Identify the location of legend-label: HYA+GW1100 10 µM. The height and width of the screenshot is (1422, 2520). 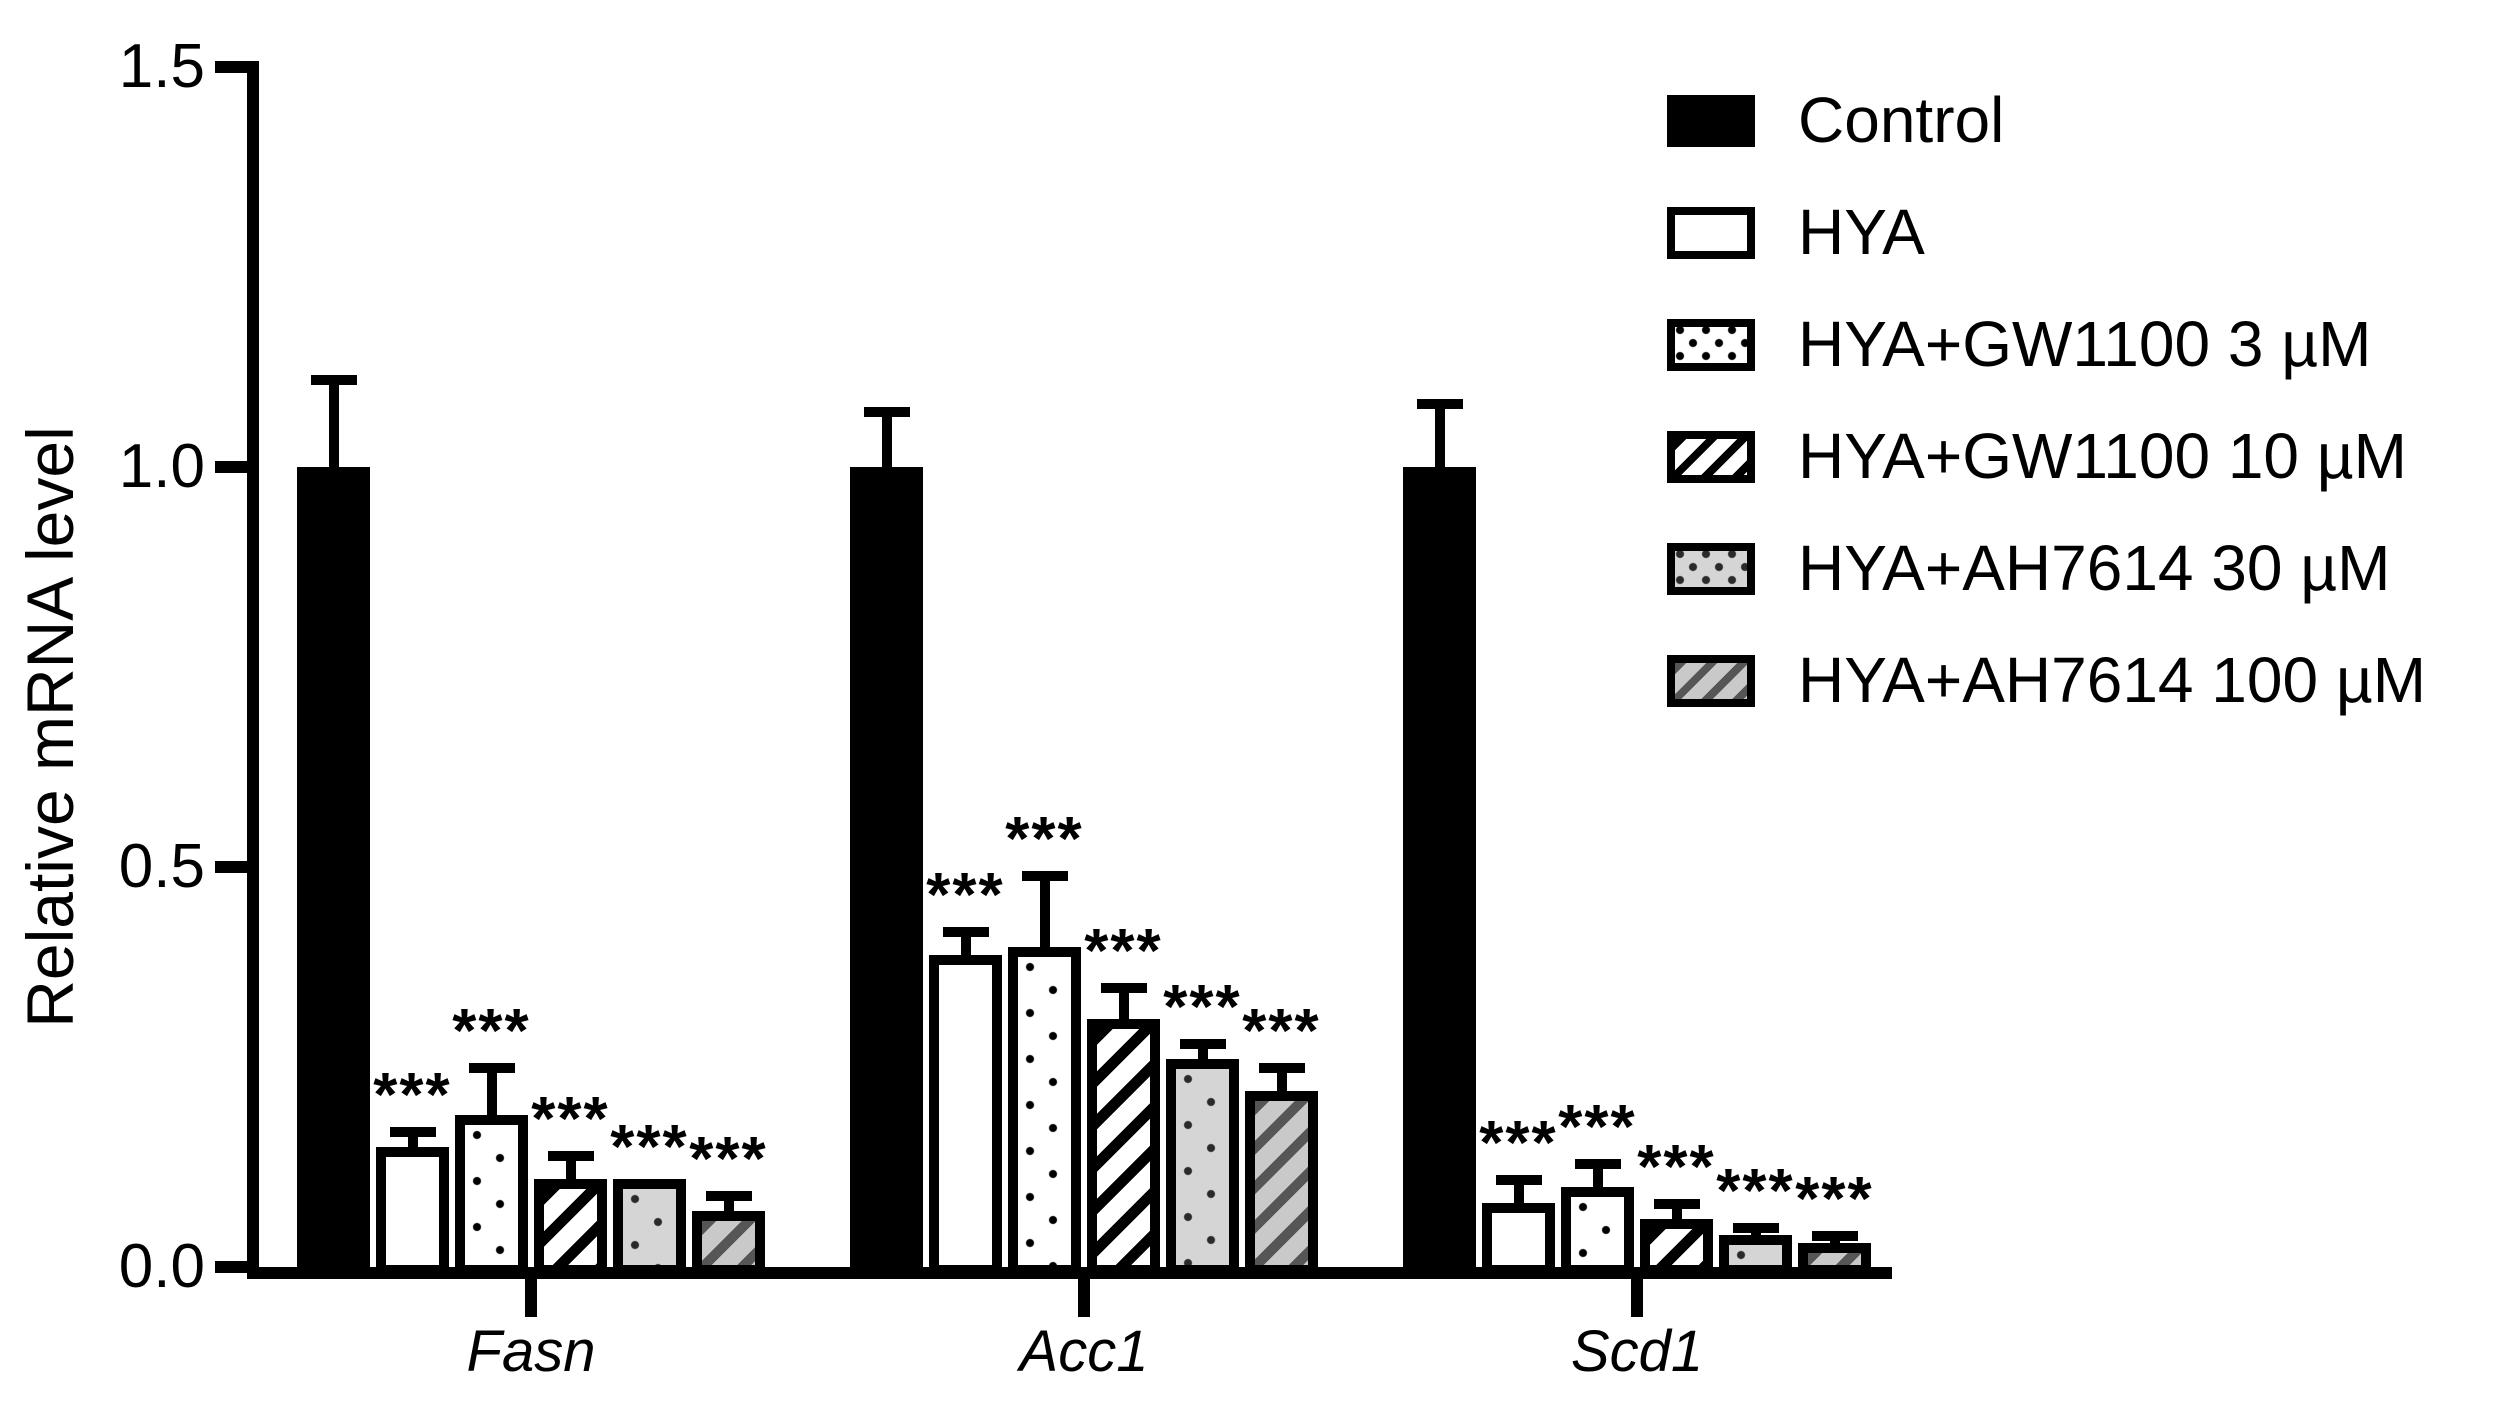
(2102, 456).